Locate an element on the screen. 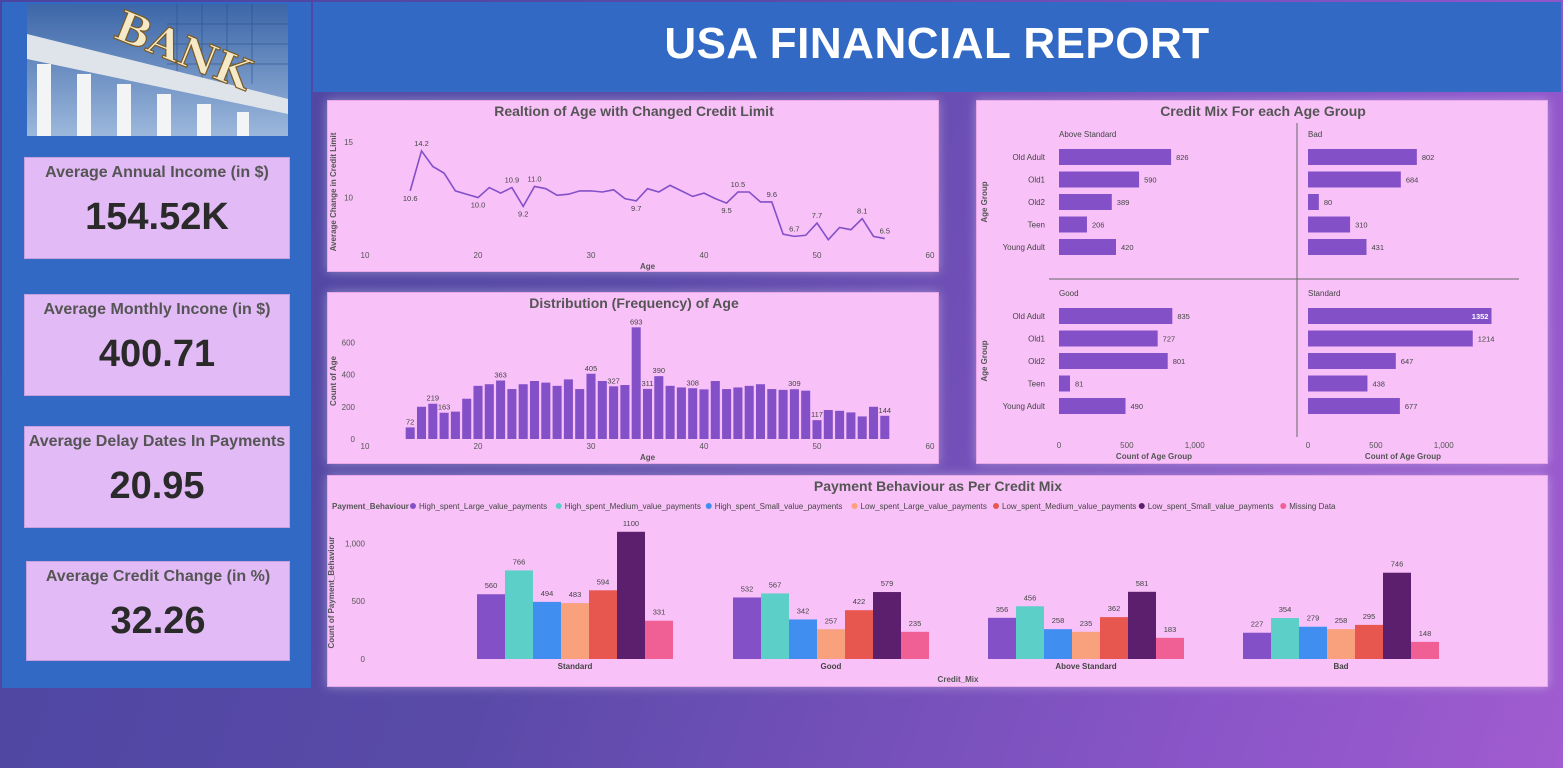 The height and width of the screenshot is (768, 1563). kpi-title: Average Credit Change (in %) is located at coordinates (158, 576).